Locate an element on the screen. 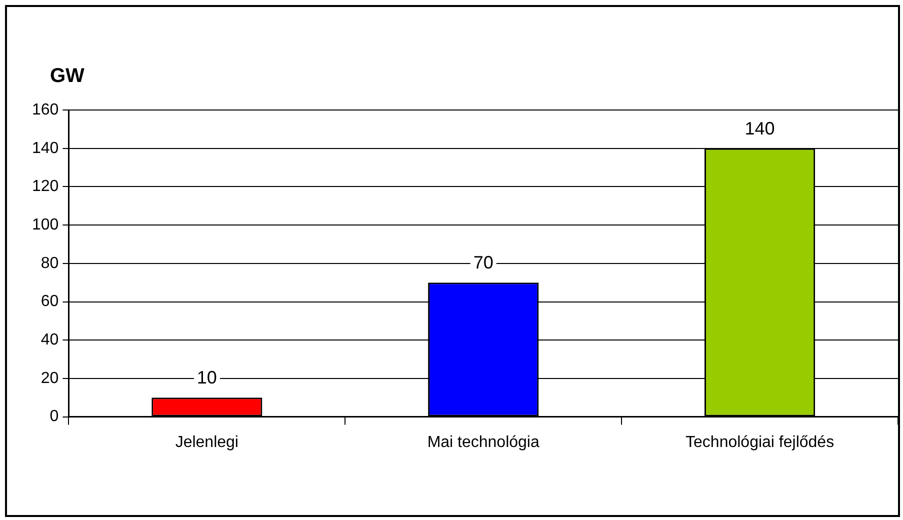 The width and height of the screenshot is (903, 520). y-tick-label: 160 is located at coordinates (45, 109).